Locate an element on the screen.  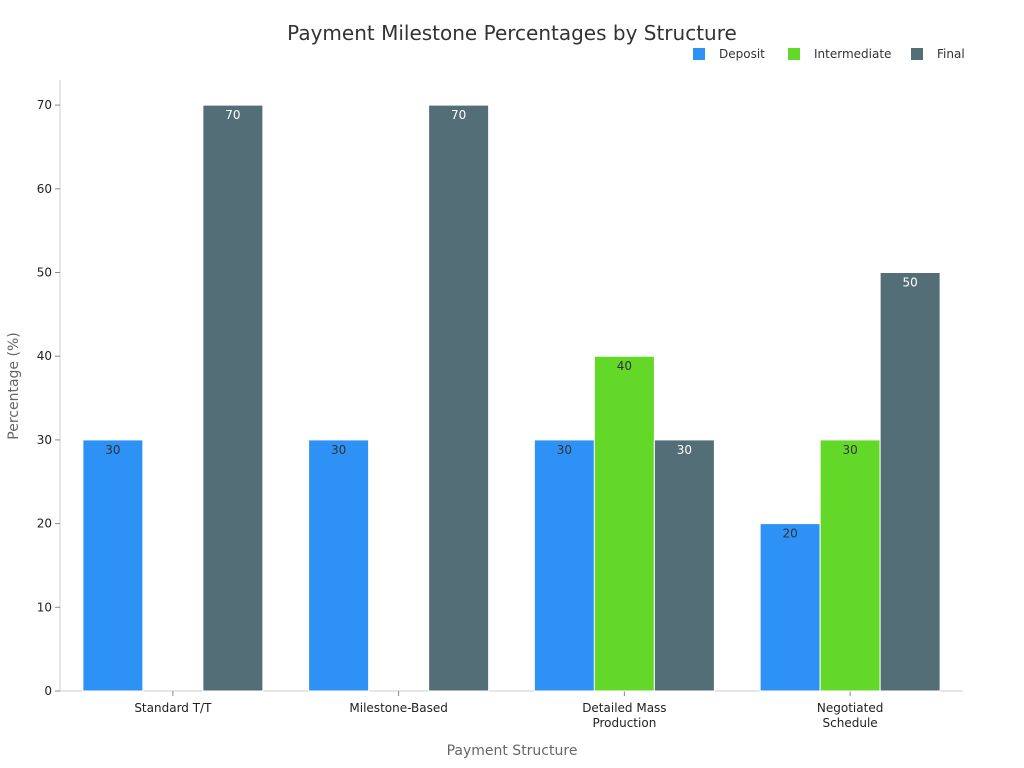
x-category-label: Production is located at coordinates (624, 723).